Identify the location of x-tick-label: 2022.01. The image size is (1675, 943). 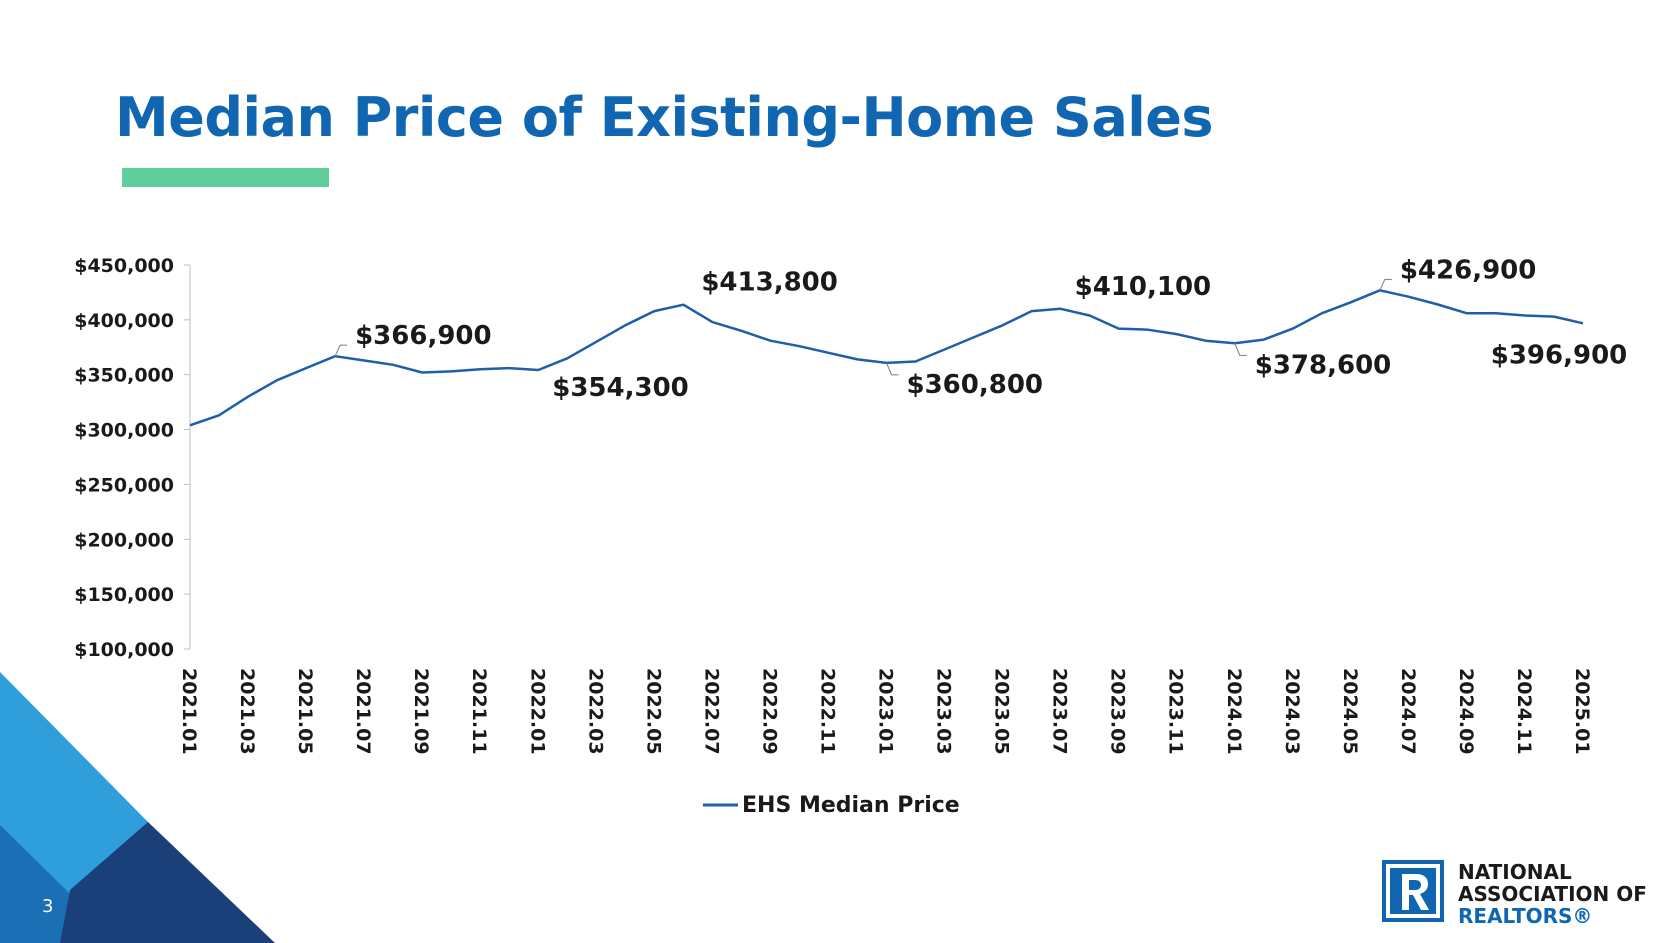
(537, 711).